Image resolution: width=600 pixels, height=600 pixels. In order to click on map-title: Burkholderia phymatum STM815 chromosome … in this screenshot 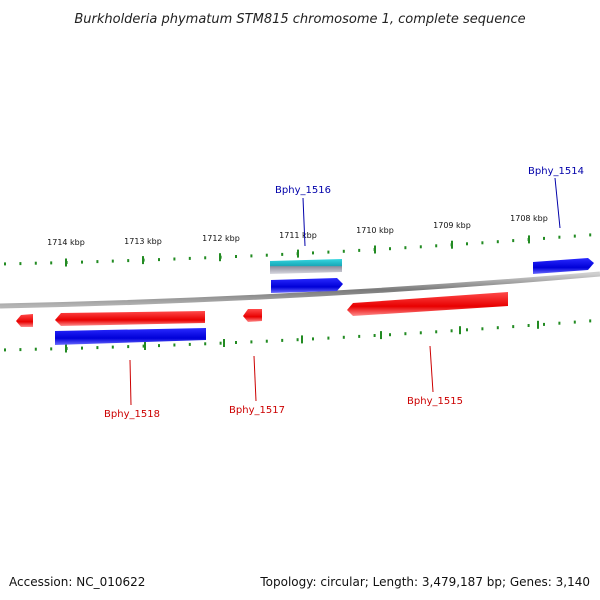, I will do `click(299, 19)`.